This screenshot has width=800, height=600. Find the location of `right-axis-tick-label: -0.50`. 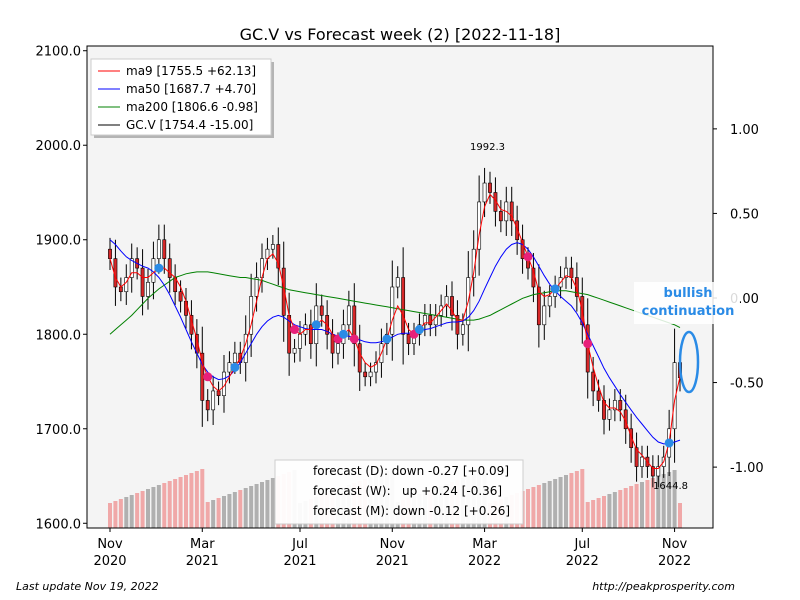

right-axis-tick-label: -0.50 is located at coordinates (747, 384).